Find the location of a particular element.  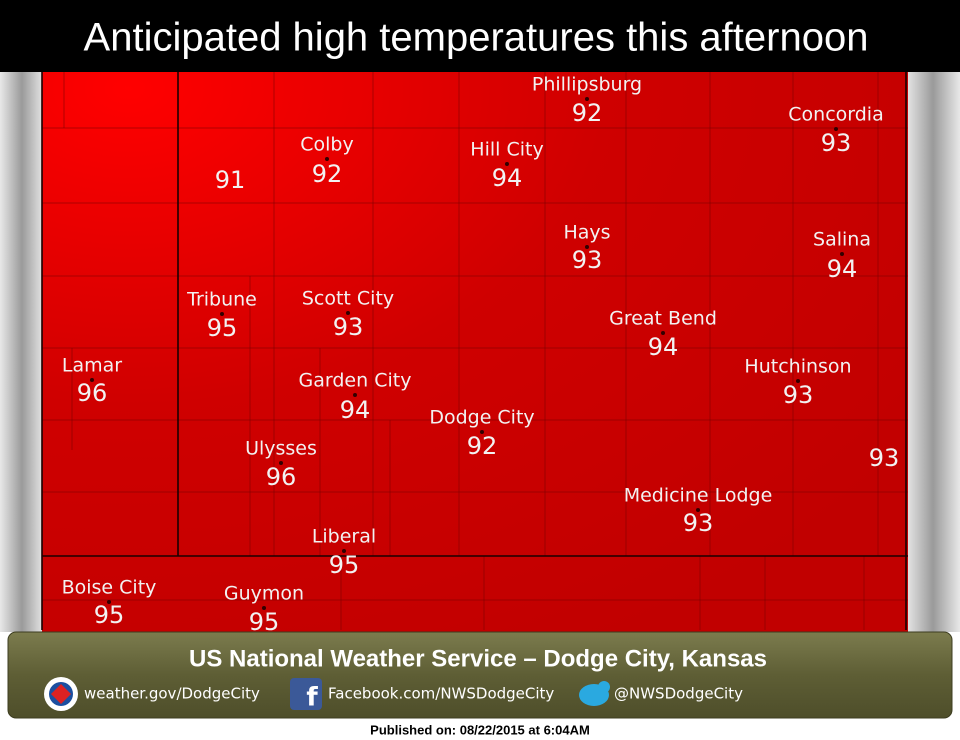

city-name: Great Bend is located at coordinates (663, 319).